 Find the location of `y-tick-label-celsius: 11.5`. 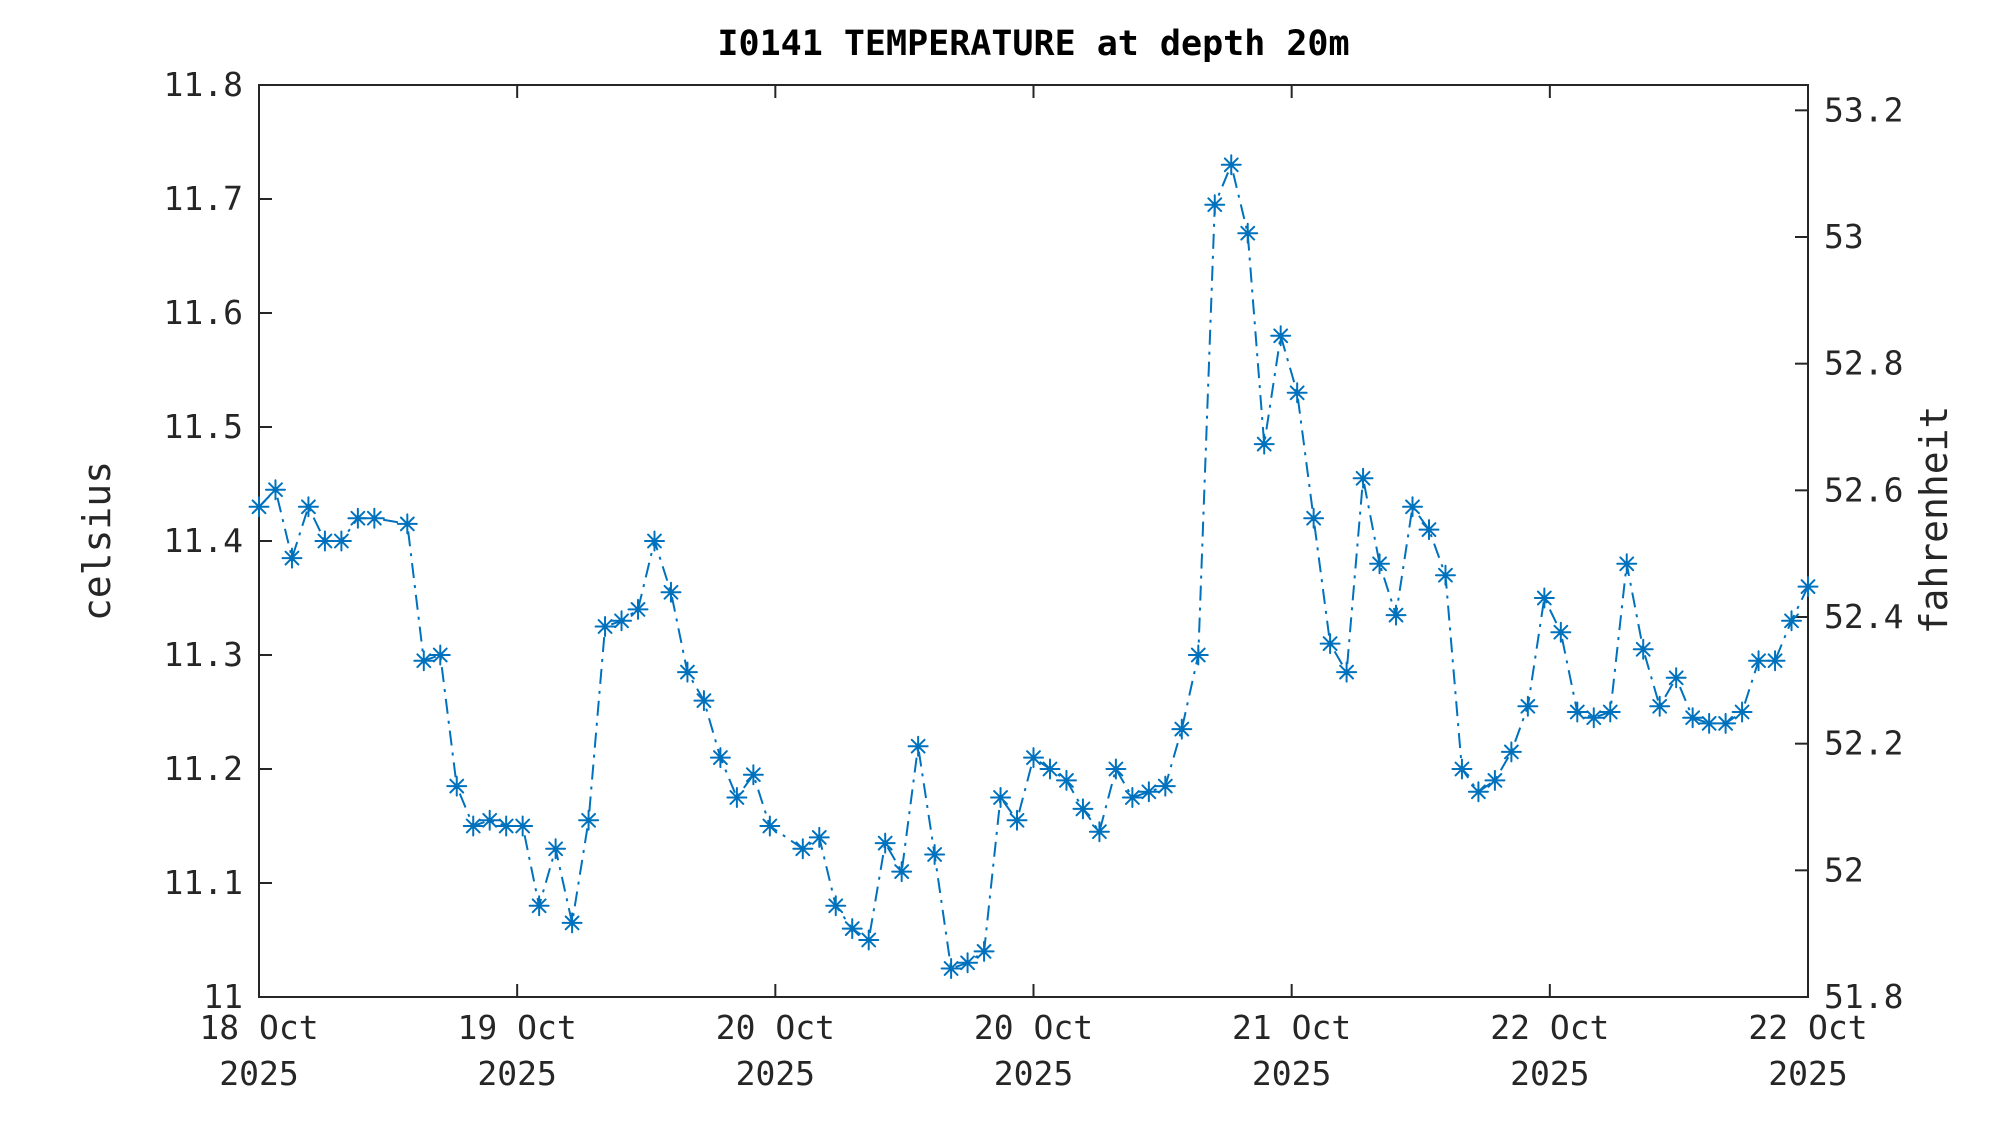

y-tick-label-celsius: 11.5 is located at coordinates (203, 426).